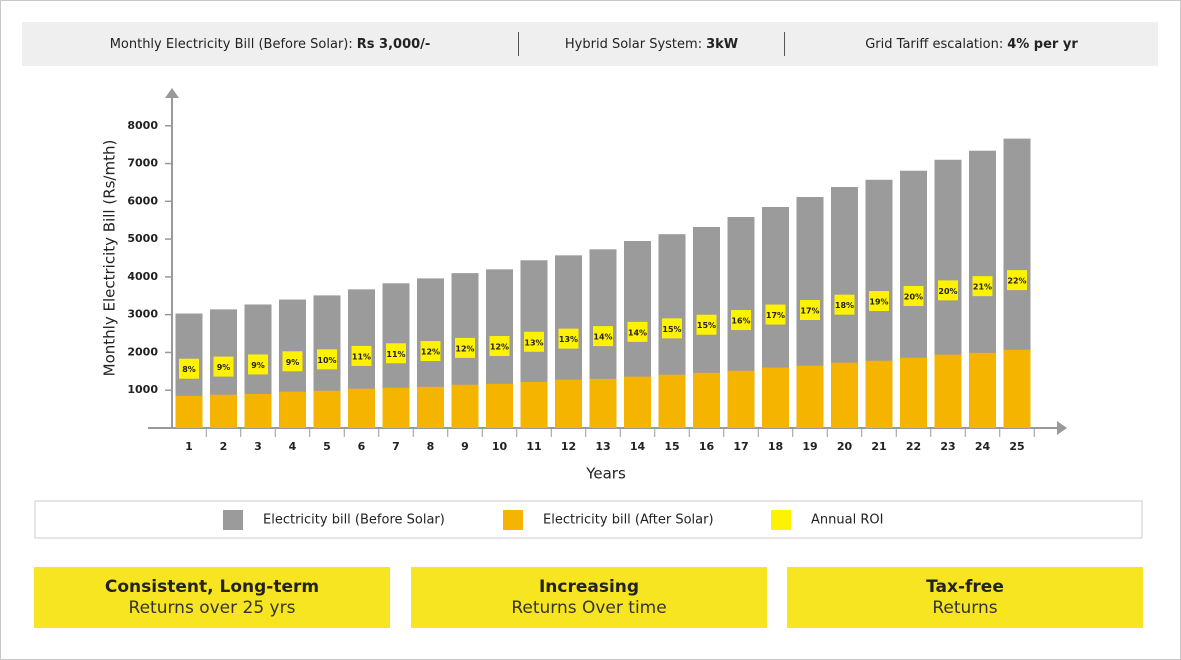  I want to click on feature-subtitle: Returns Over time, so click(589, 607).